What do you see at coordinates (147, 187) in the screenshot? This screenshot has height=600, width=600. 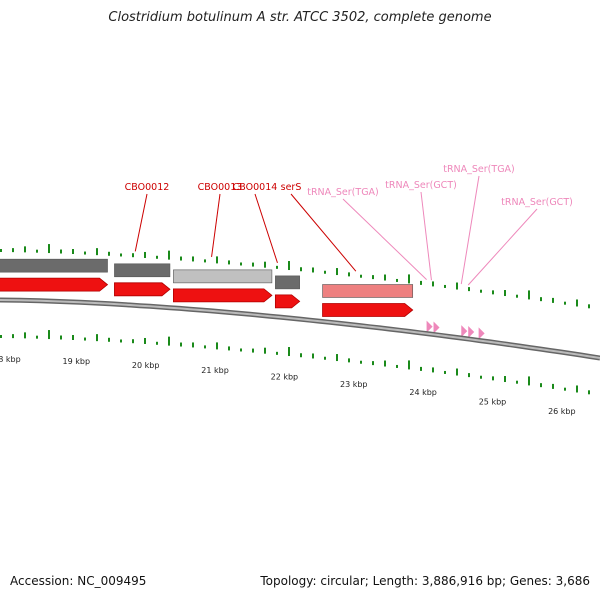 I see `gene-label: CBO0012` at bounding box center [147, 187].